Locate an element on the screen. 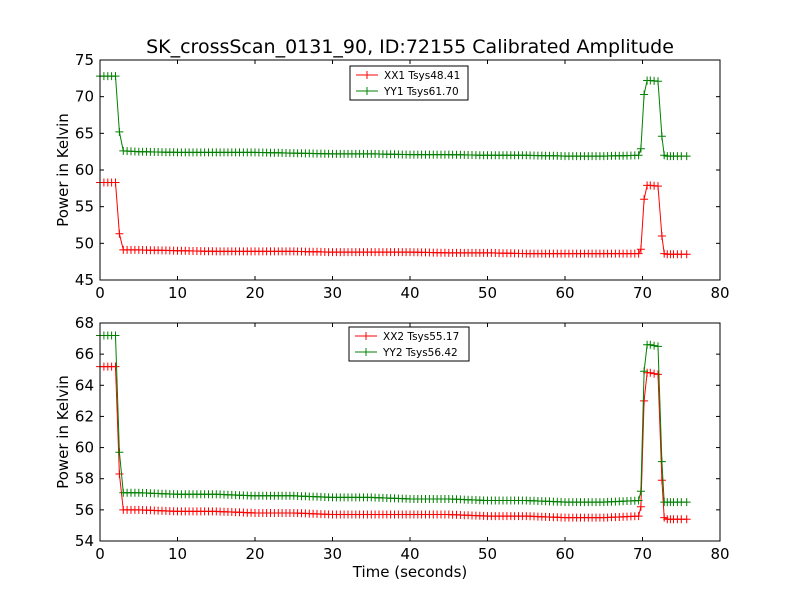 This screenshot has height=600, width=800. y-tick-label: 75 is located at coordinates (84, 60).